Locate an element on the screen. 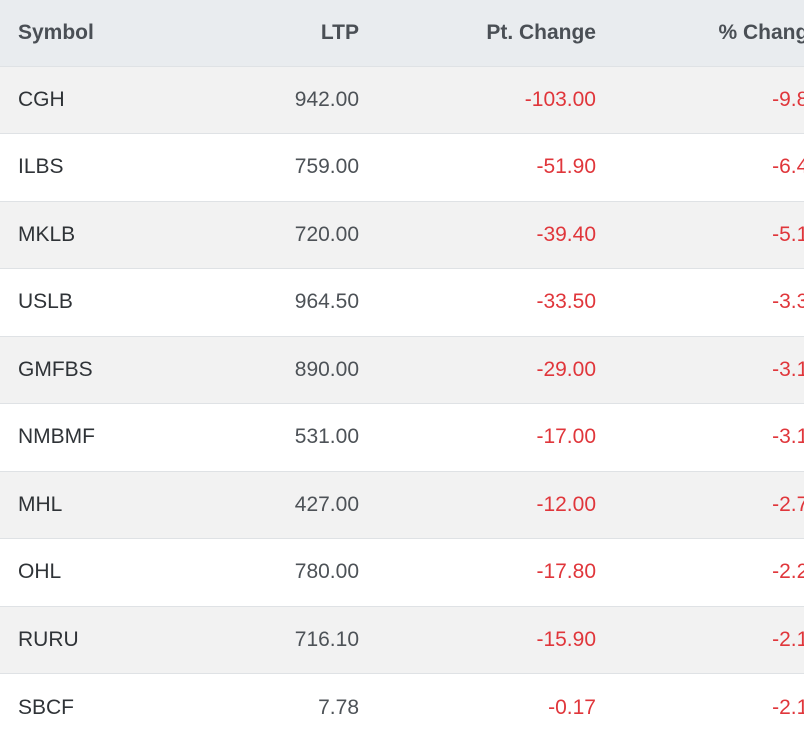 This screenshot has height=741, width=804. cell-ltp: 716.10 is located at coordinates (326, 639).